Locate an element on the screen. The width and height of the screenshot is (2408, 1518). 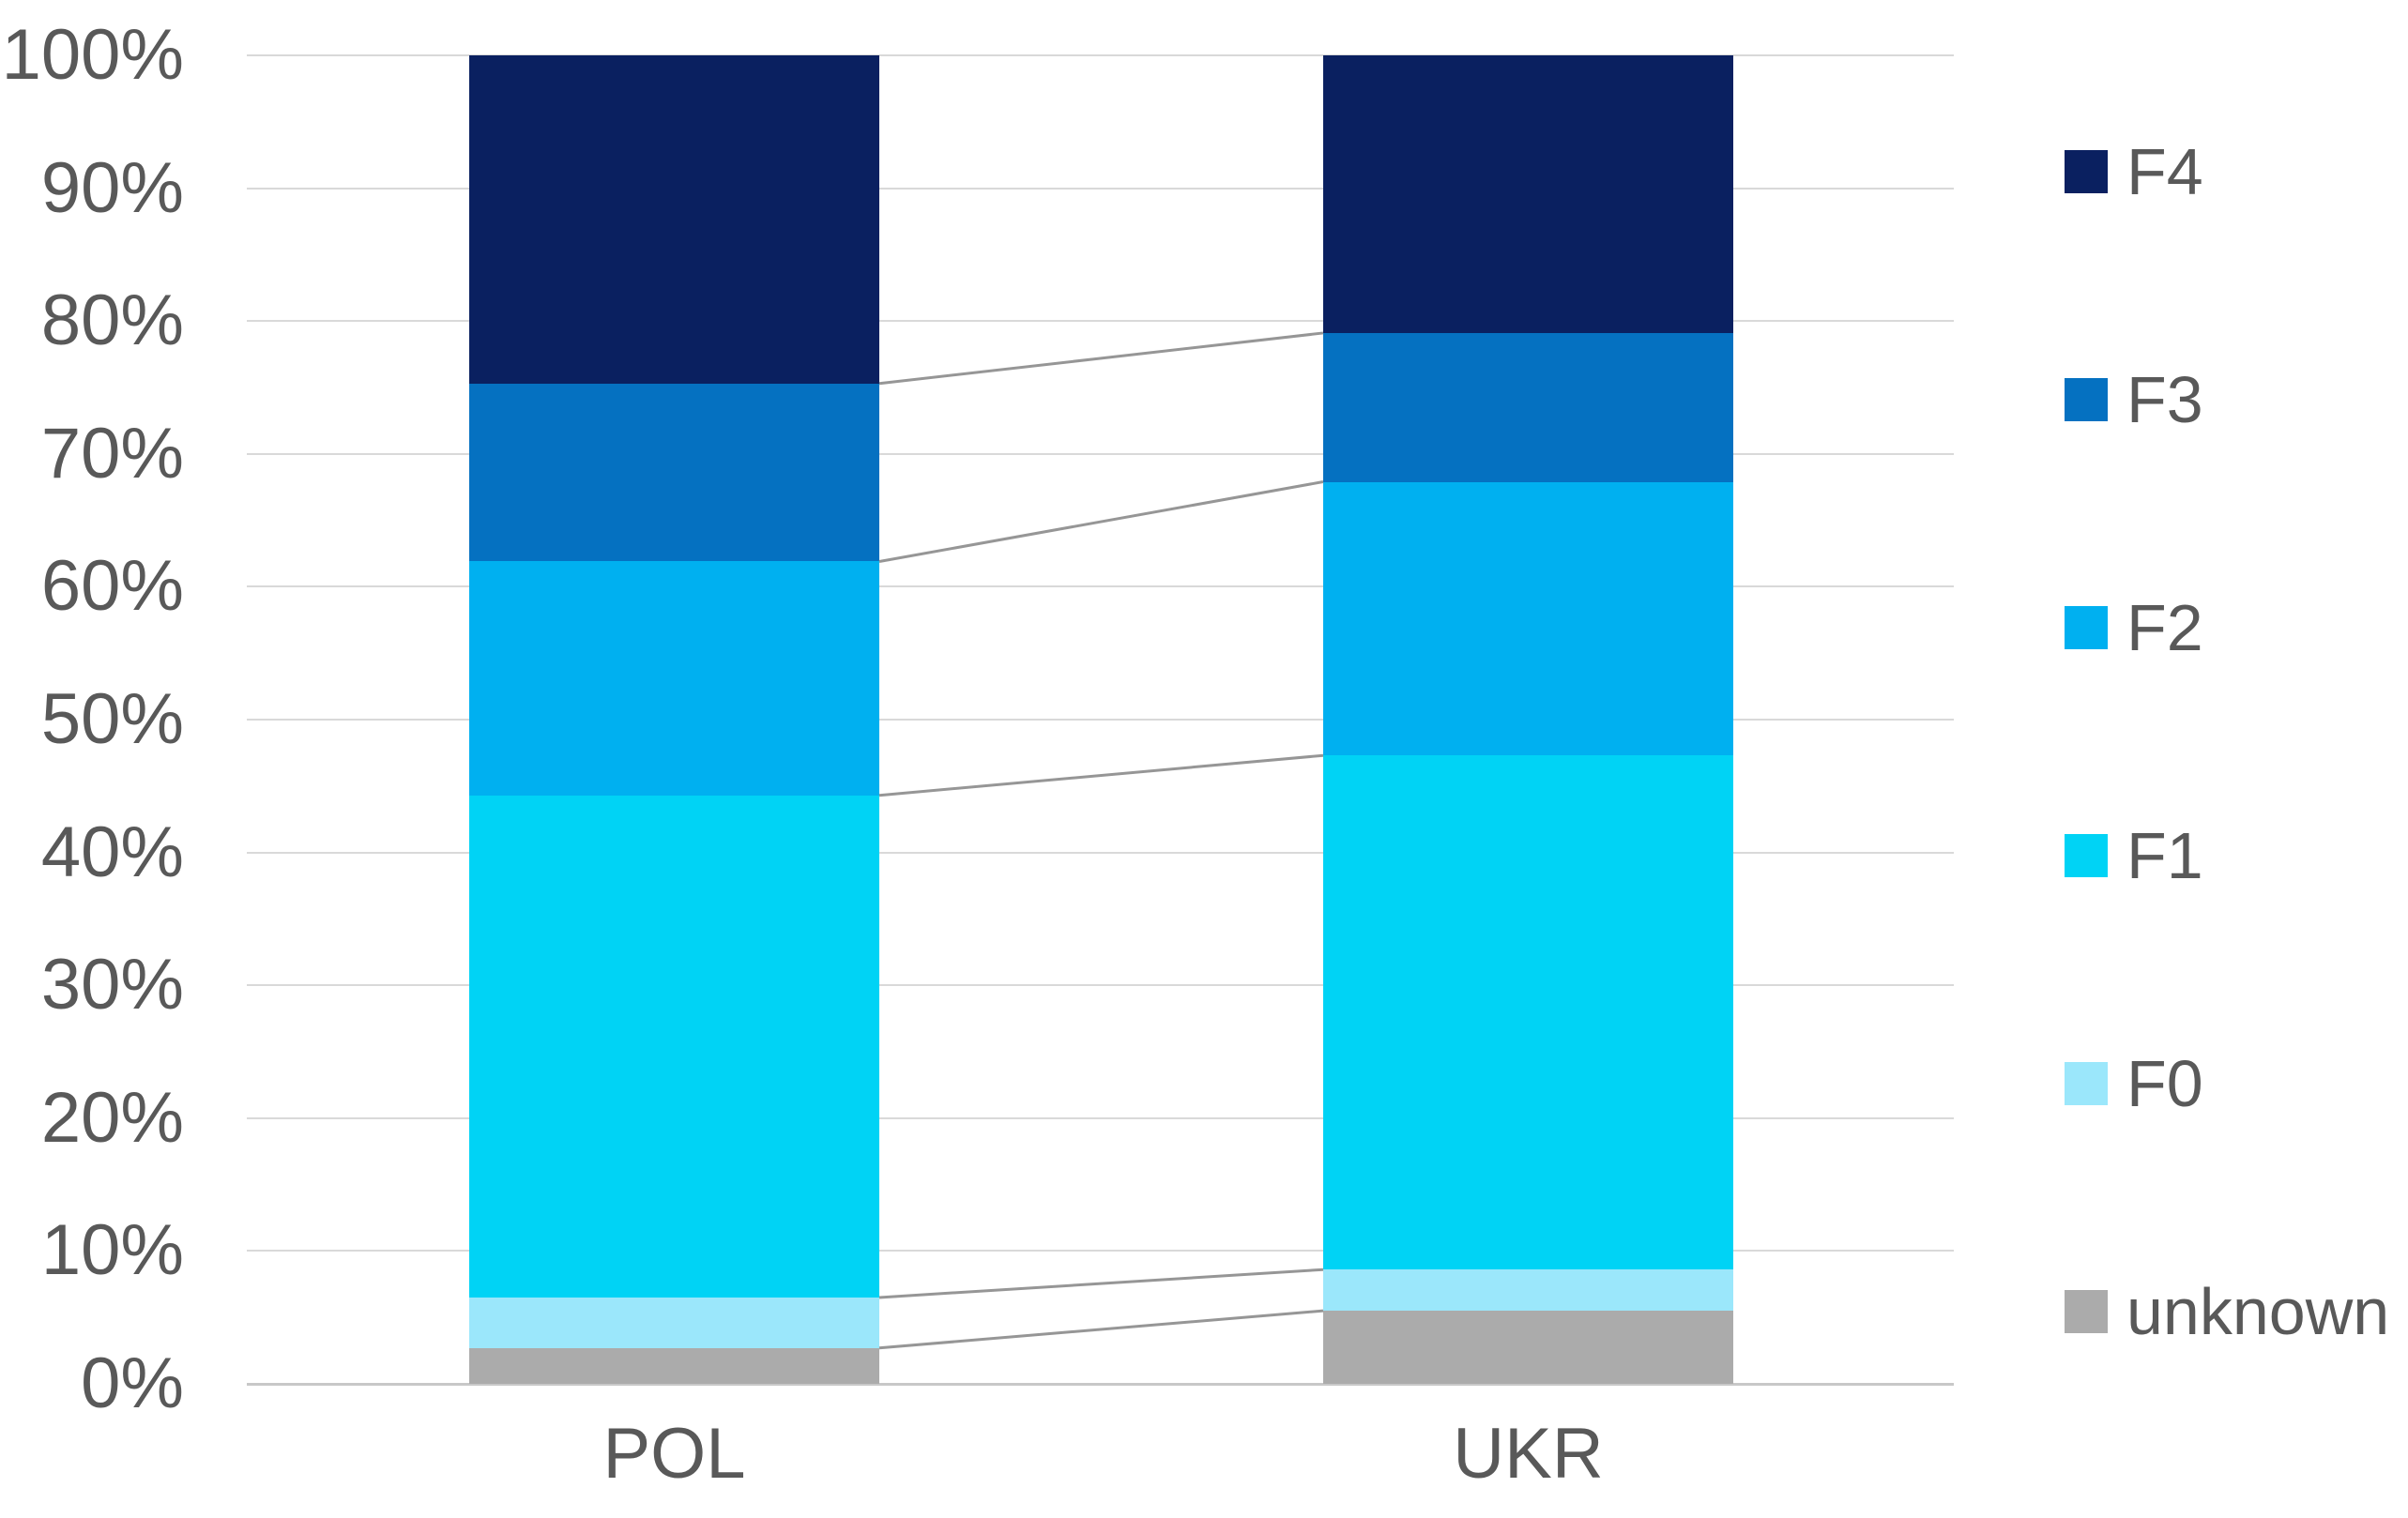
y-axis-tick-label: 60% is located at coordinates (112, 586).